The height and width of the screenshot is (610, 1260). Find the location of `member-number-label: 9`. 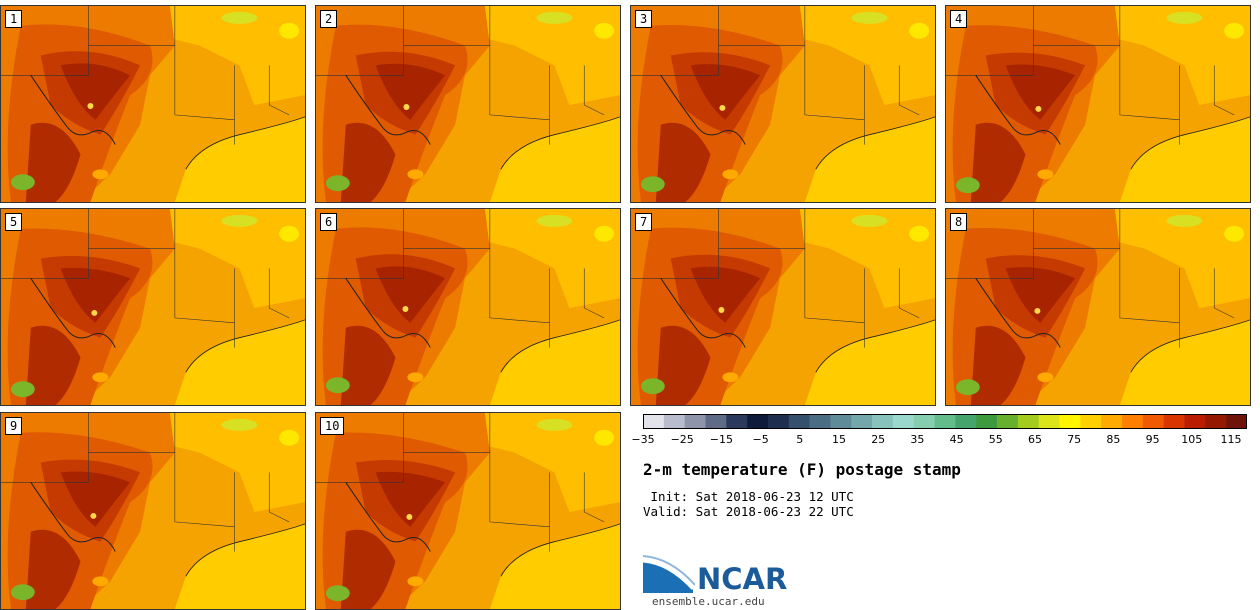

member-number-label: 9 is located at coordinates (14, 426).